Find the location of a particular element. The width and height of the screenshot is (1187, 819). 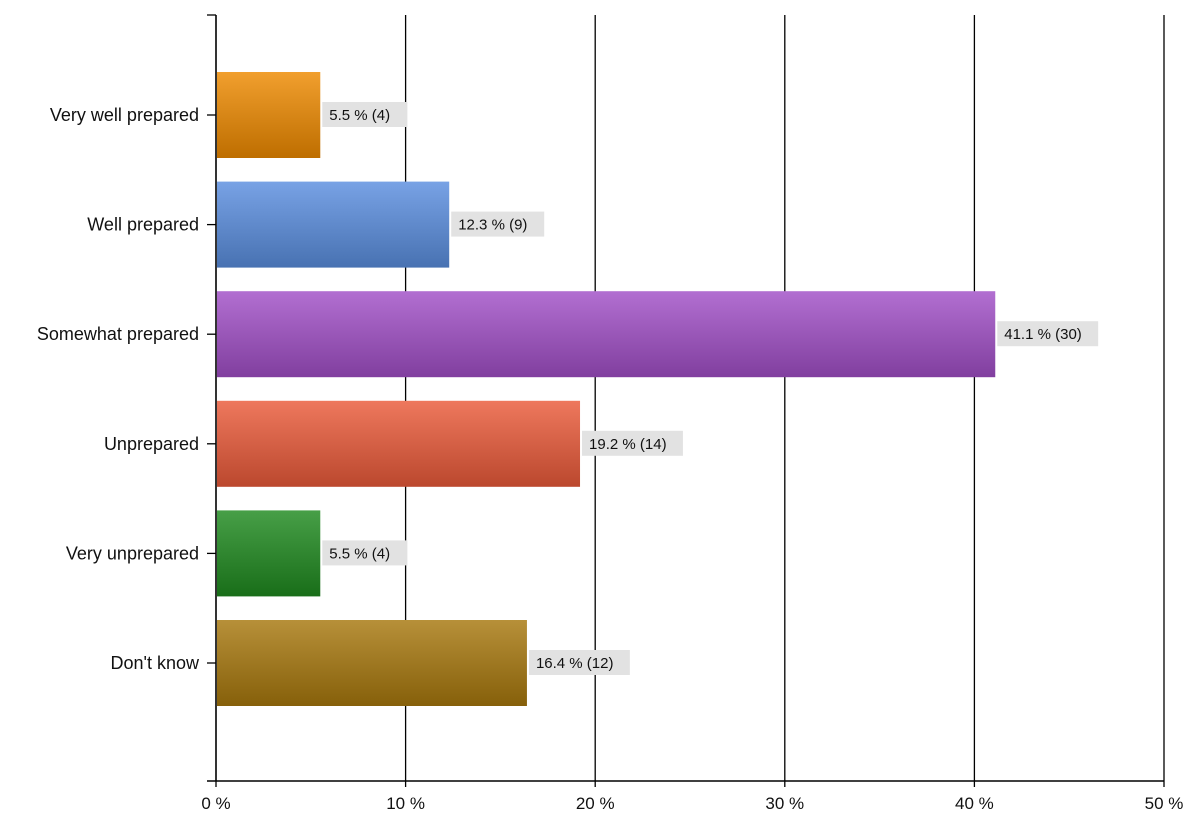

data-label: 41.1 % (30) is located at coordinates (1043, 334).